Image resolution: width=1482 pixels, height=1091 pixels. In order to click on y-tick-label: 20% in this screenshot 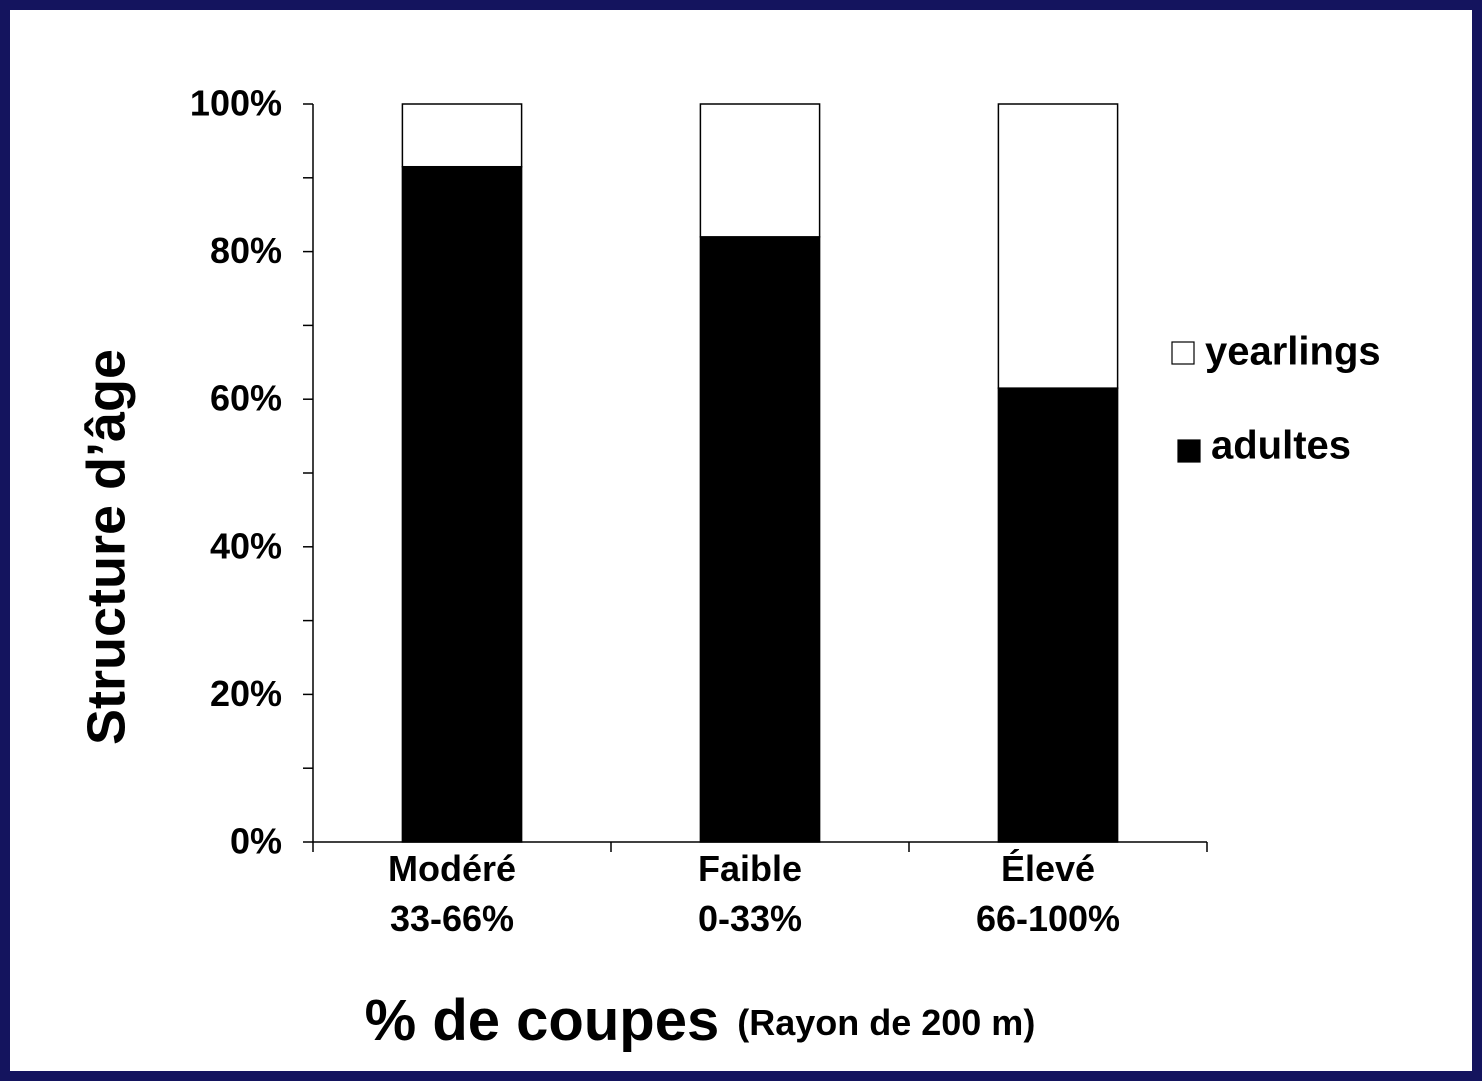, I will do `click(246, 693)`.